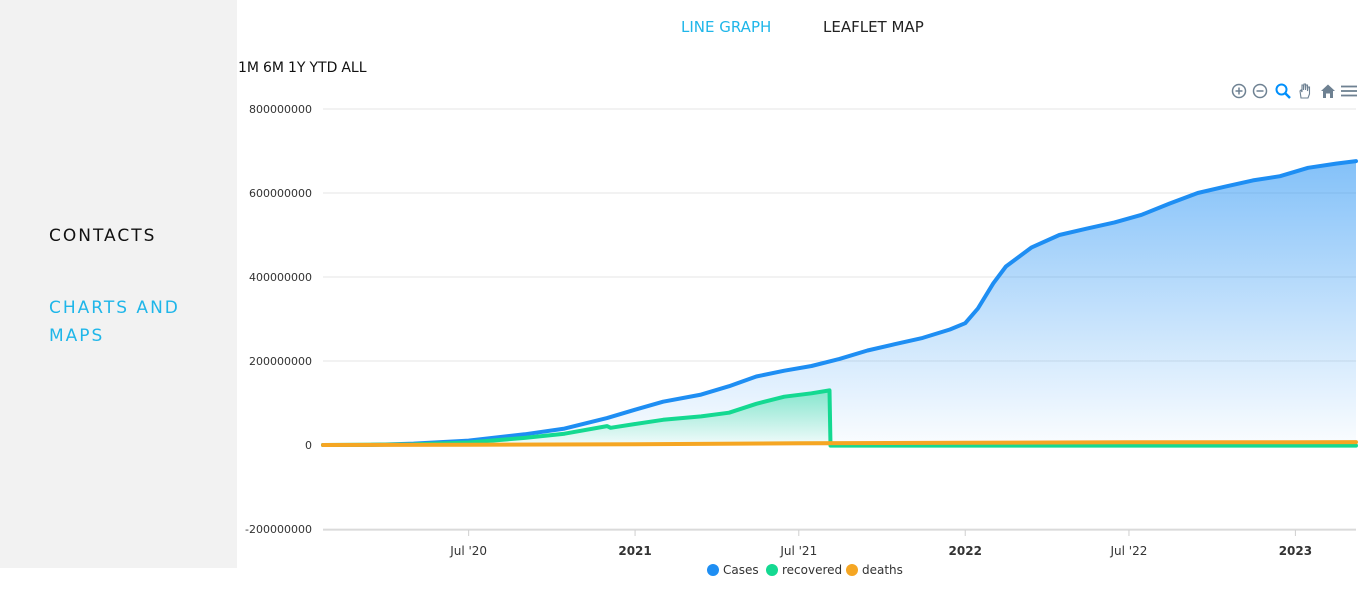 Image resolution: width=1366 pixels, height=595 pixels. What do you see at coordinates (772, 570) in the screenshot?
I see `legend-marker-recovered` at bounding box center [772, 570].